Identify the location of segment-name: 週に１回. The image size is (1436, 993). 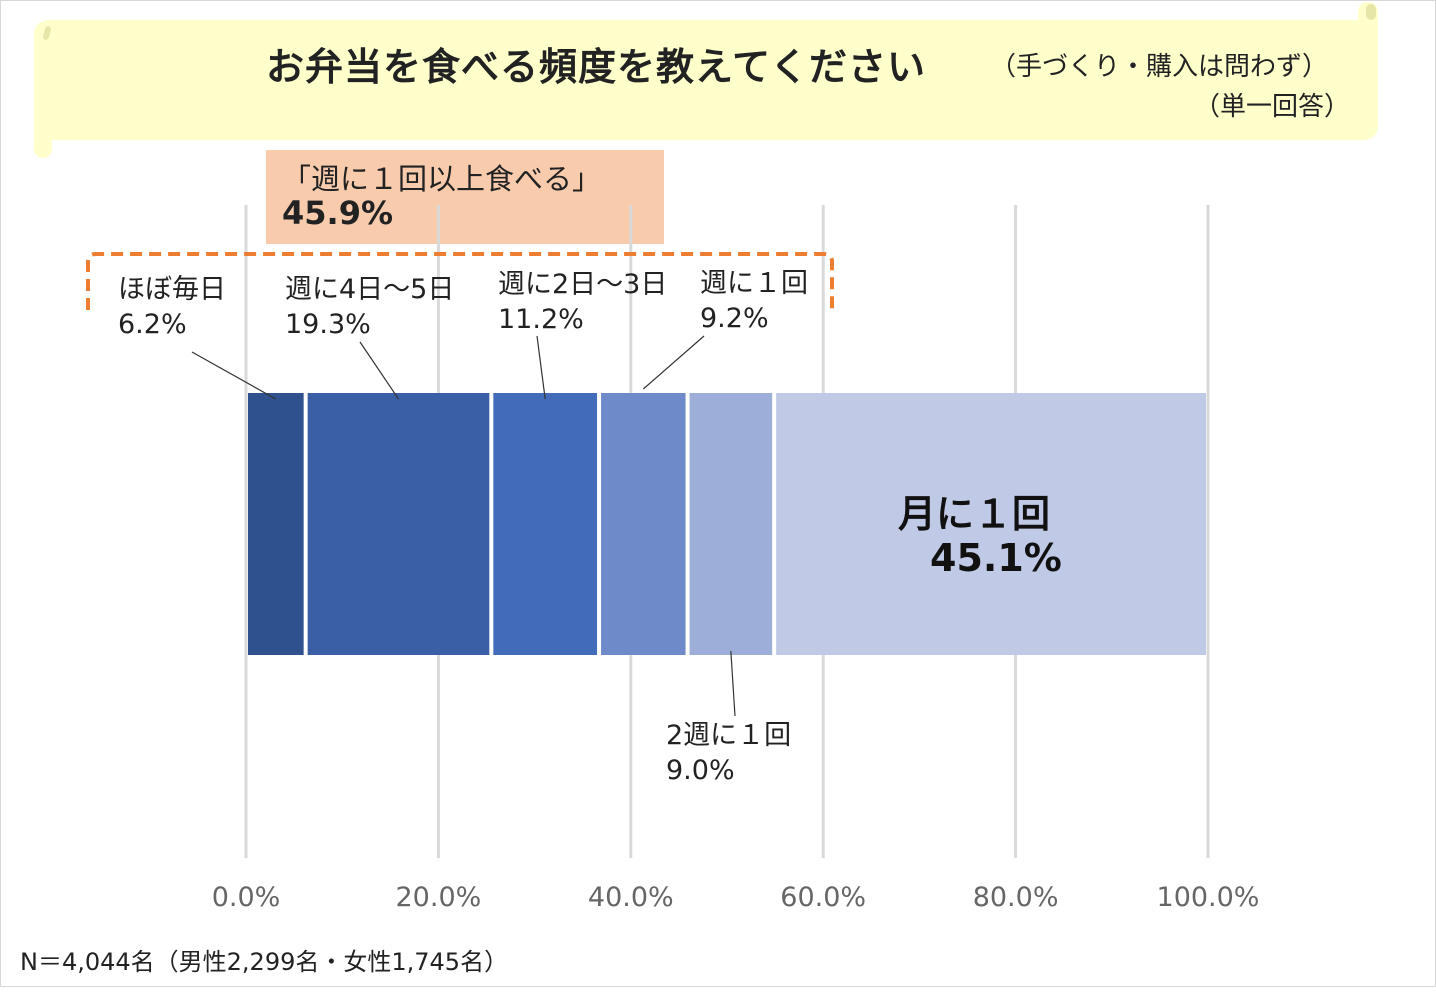
(754, 283).